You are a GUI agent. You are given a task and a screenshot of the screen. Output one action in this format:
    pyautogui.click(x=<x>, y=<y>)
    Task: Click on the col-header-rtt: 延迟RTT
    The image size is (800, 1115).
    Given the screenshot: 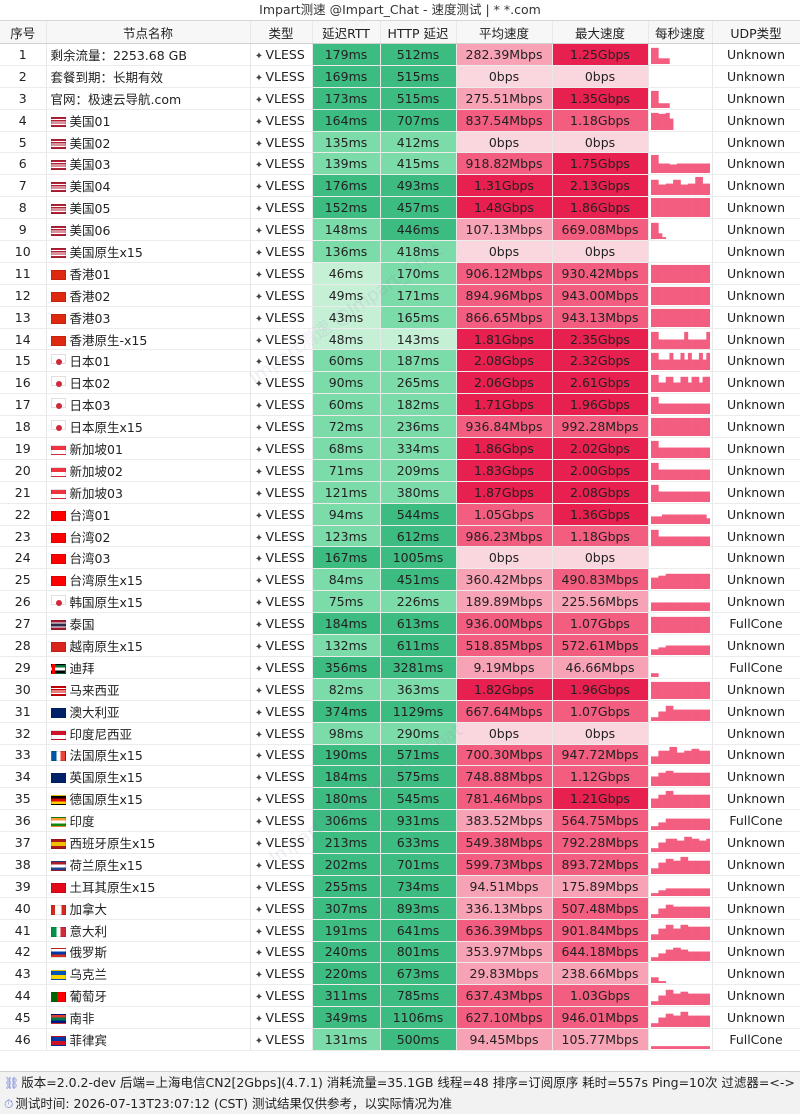 What is the action you would take?
    pyautogui.click(x=346, y=32)
    